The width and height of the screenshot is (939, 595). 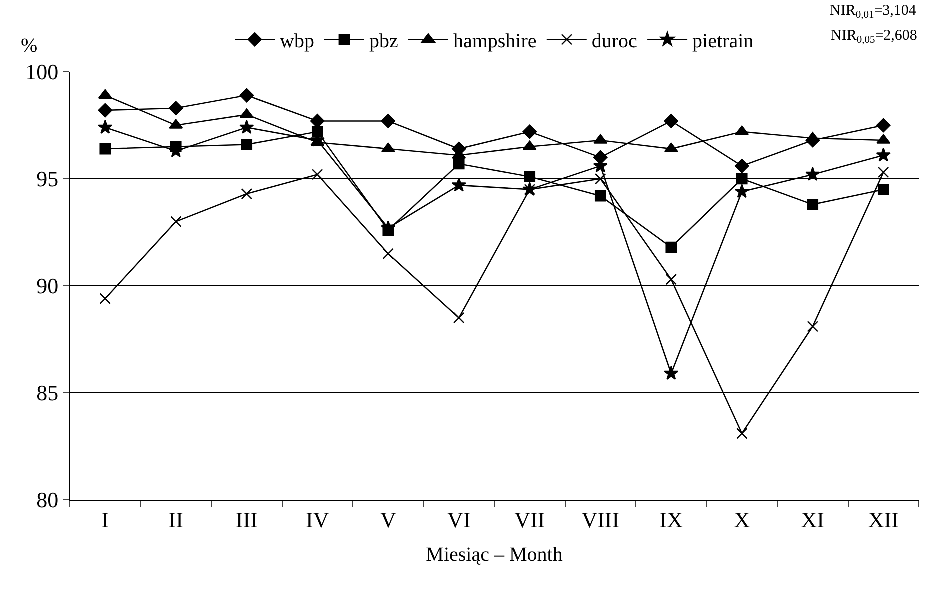 I want to click on x-tick-label: IV, so click(x=318, y=519).